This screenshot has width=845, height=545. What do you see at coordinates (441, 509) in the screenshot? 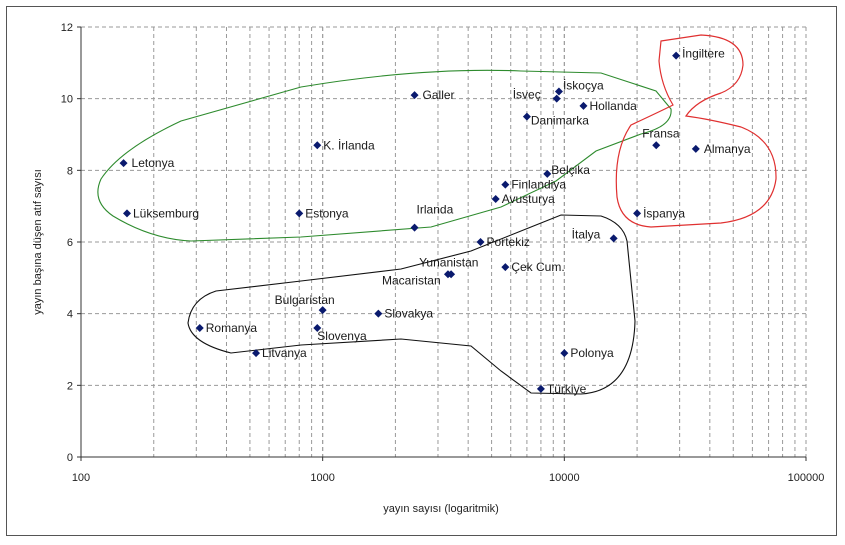
I see `x-axis-title: yayın sayısı (logaritmik)` at bounding box center [441, 509].